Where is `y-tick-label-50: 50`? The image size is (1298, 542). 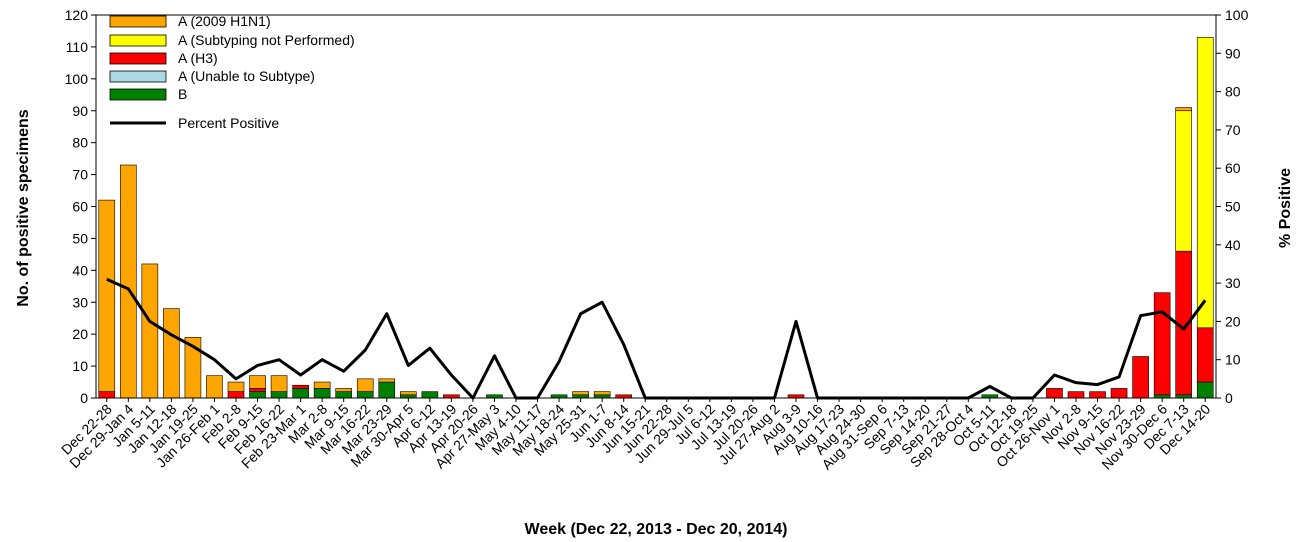
y-tick-label-50: 50 is located at coordinates (80, 238).